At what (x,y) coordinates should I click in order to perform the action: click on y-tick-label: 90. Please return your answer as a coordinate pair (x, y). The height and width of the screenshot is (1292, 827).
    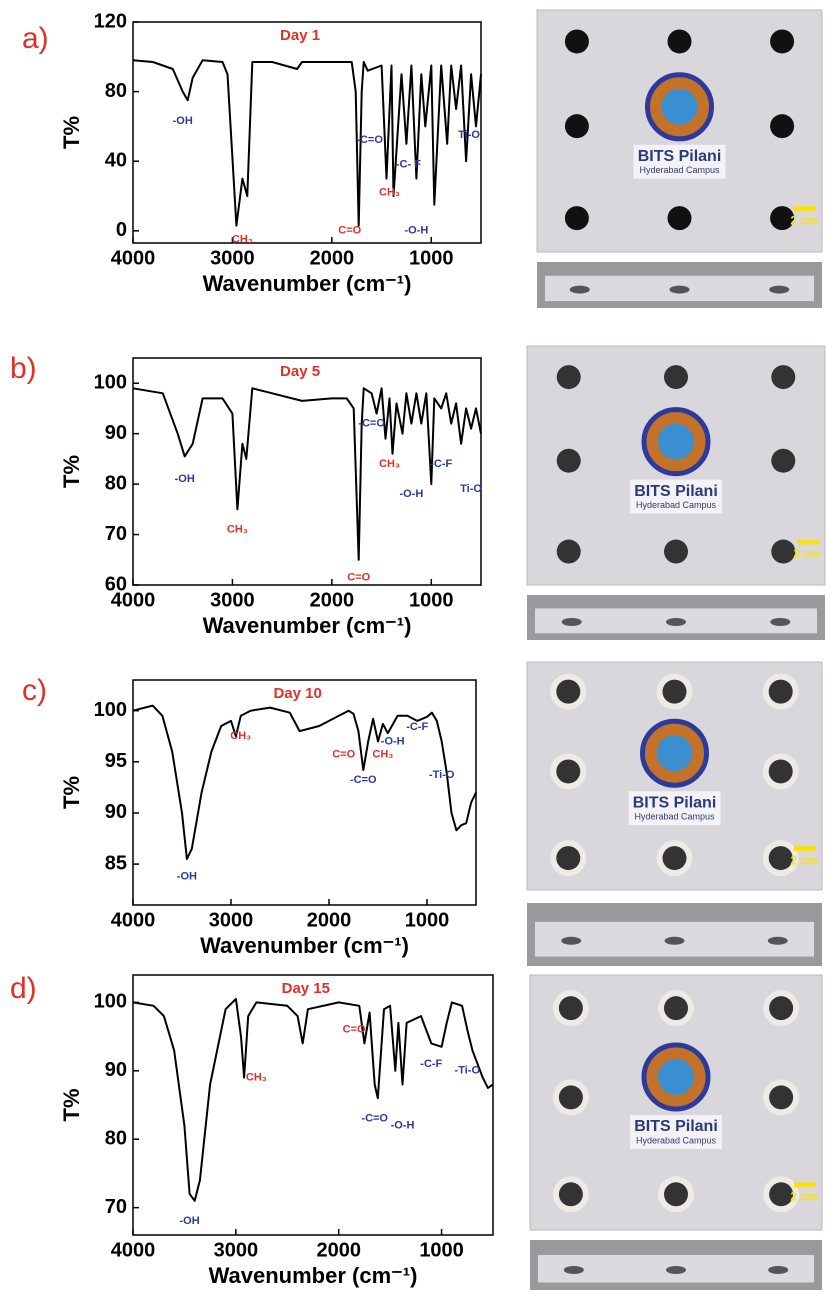
    Looking at the image, I should click on (116, 1070).